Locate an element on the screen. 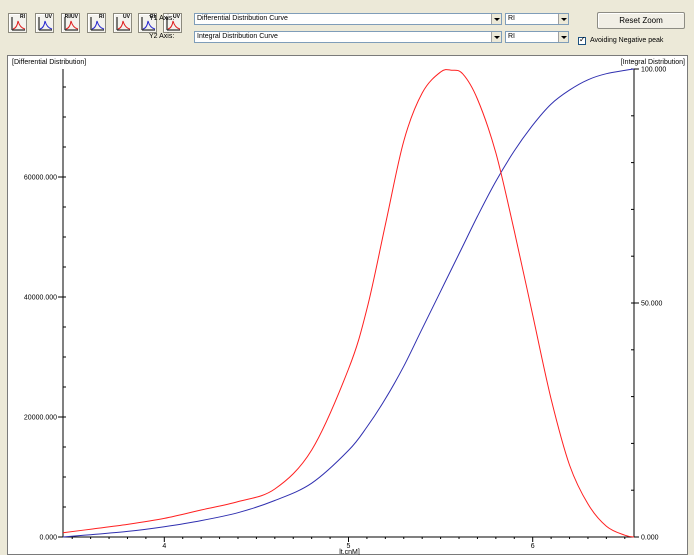 The width and height of the screenshot is (694, 555). x-tick-label: 4 is located at coordinates (164, 546).